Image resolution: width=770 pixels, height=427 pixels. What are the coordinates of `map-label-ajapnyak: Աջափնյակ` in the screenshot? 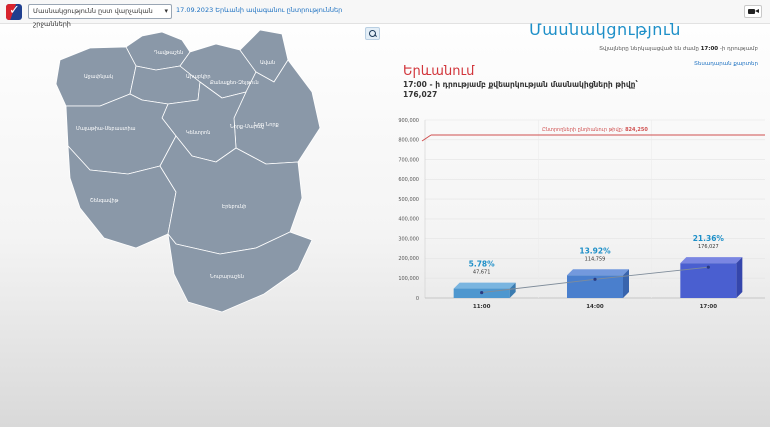 It's located at (98, 77).